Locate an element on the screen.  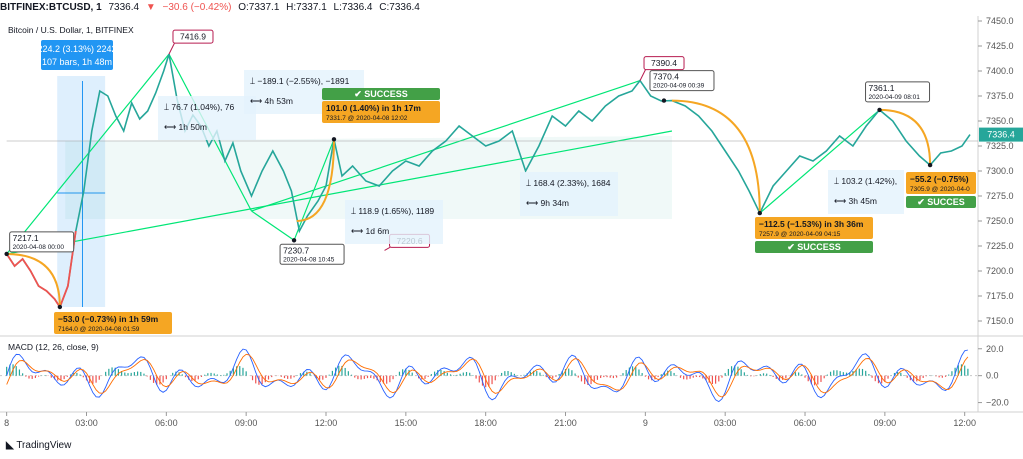
y-tick-label: 7275.0 is located at coordinates (1000, 196).